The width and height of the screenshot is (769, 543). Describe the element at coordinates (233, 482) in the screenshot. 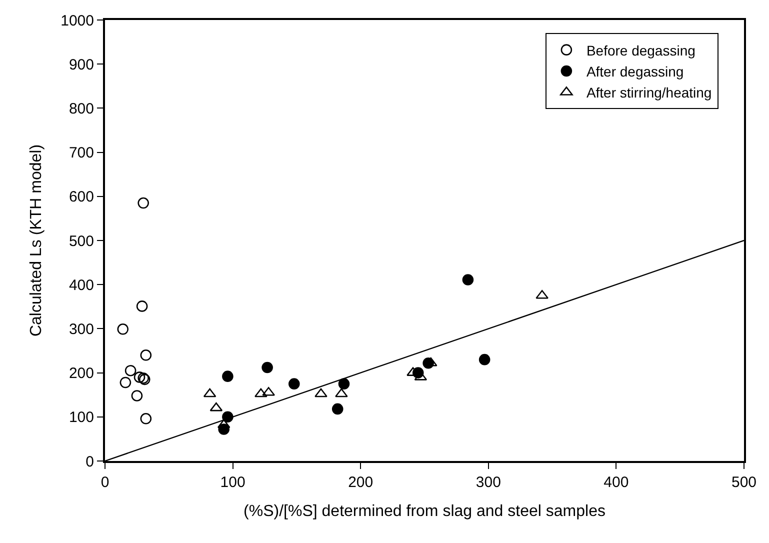

I see `x-tick-label: 100` at that location.